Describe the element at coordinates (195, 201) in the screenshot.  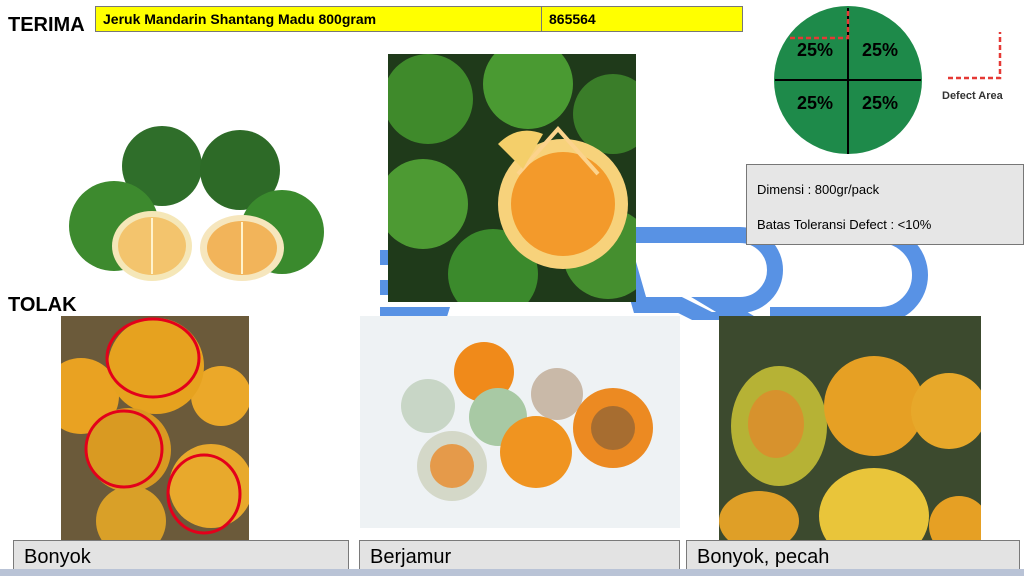
I see `accepted-mandarins-photo` at that location.